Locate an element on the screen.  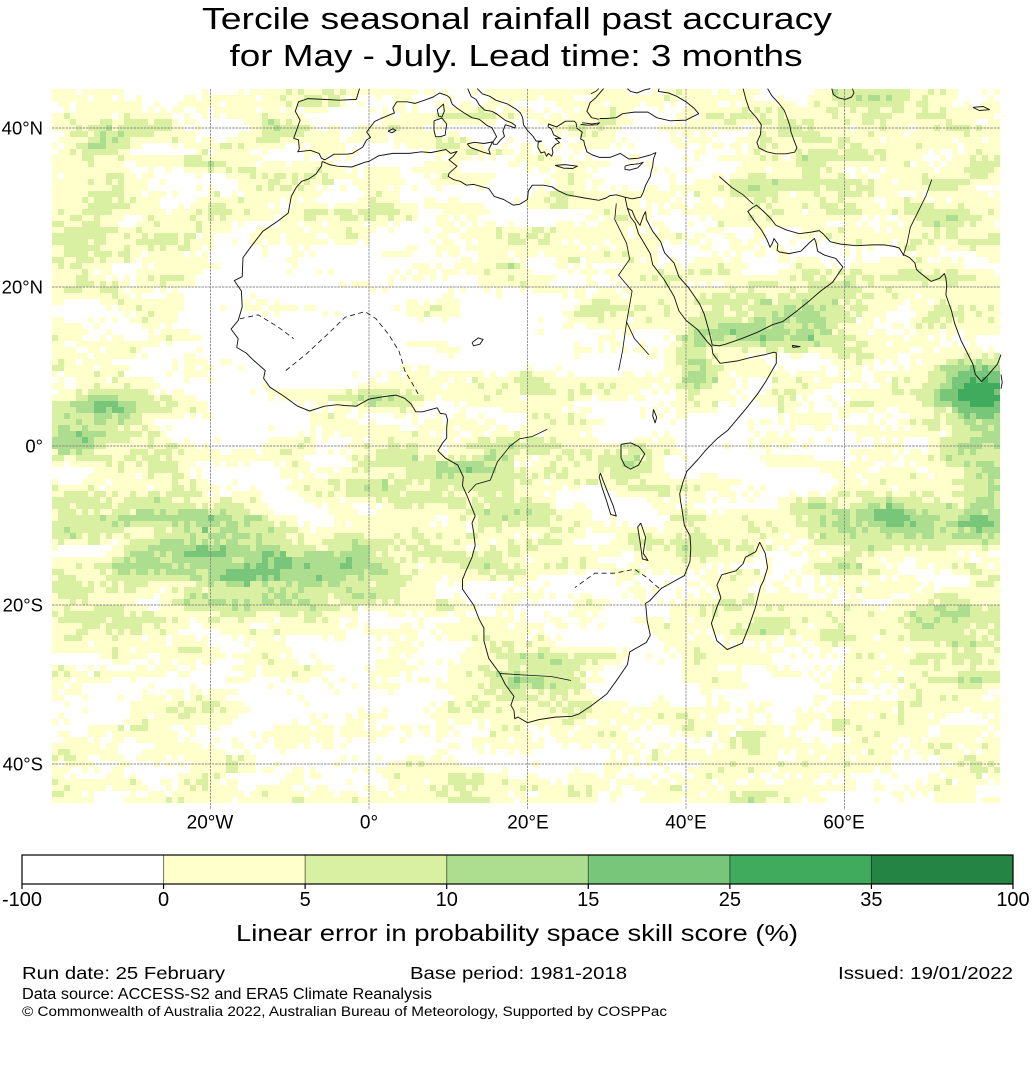
svg-text: 25 is located at coordinates (730, 900).